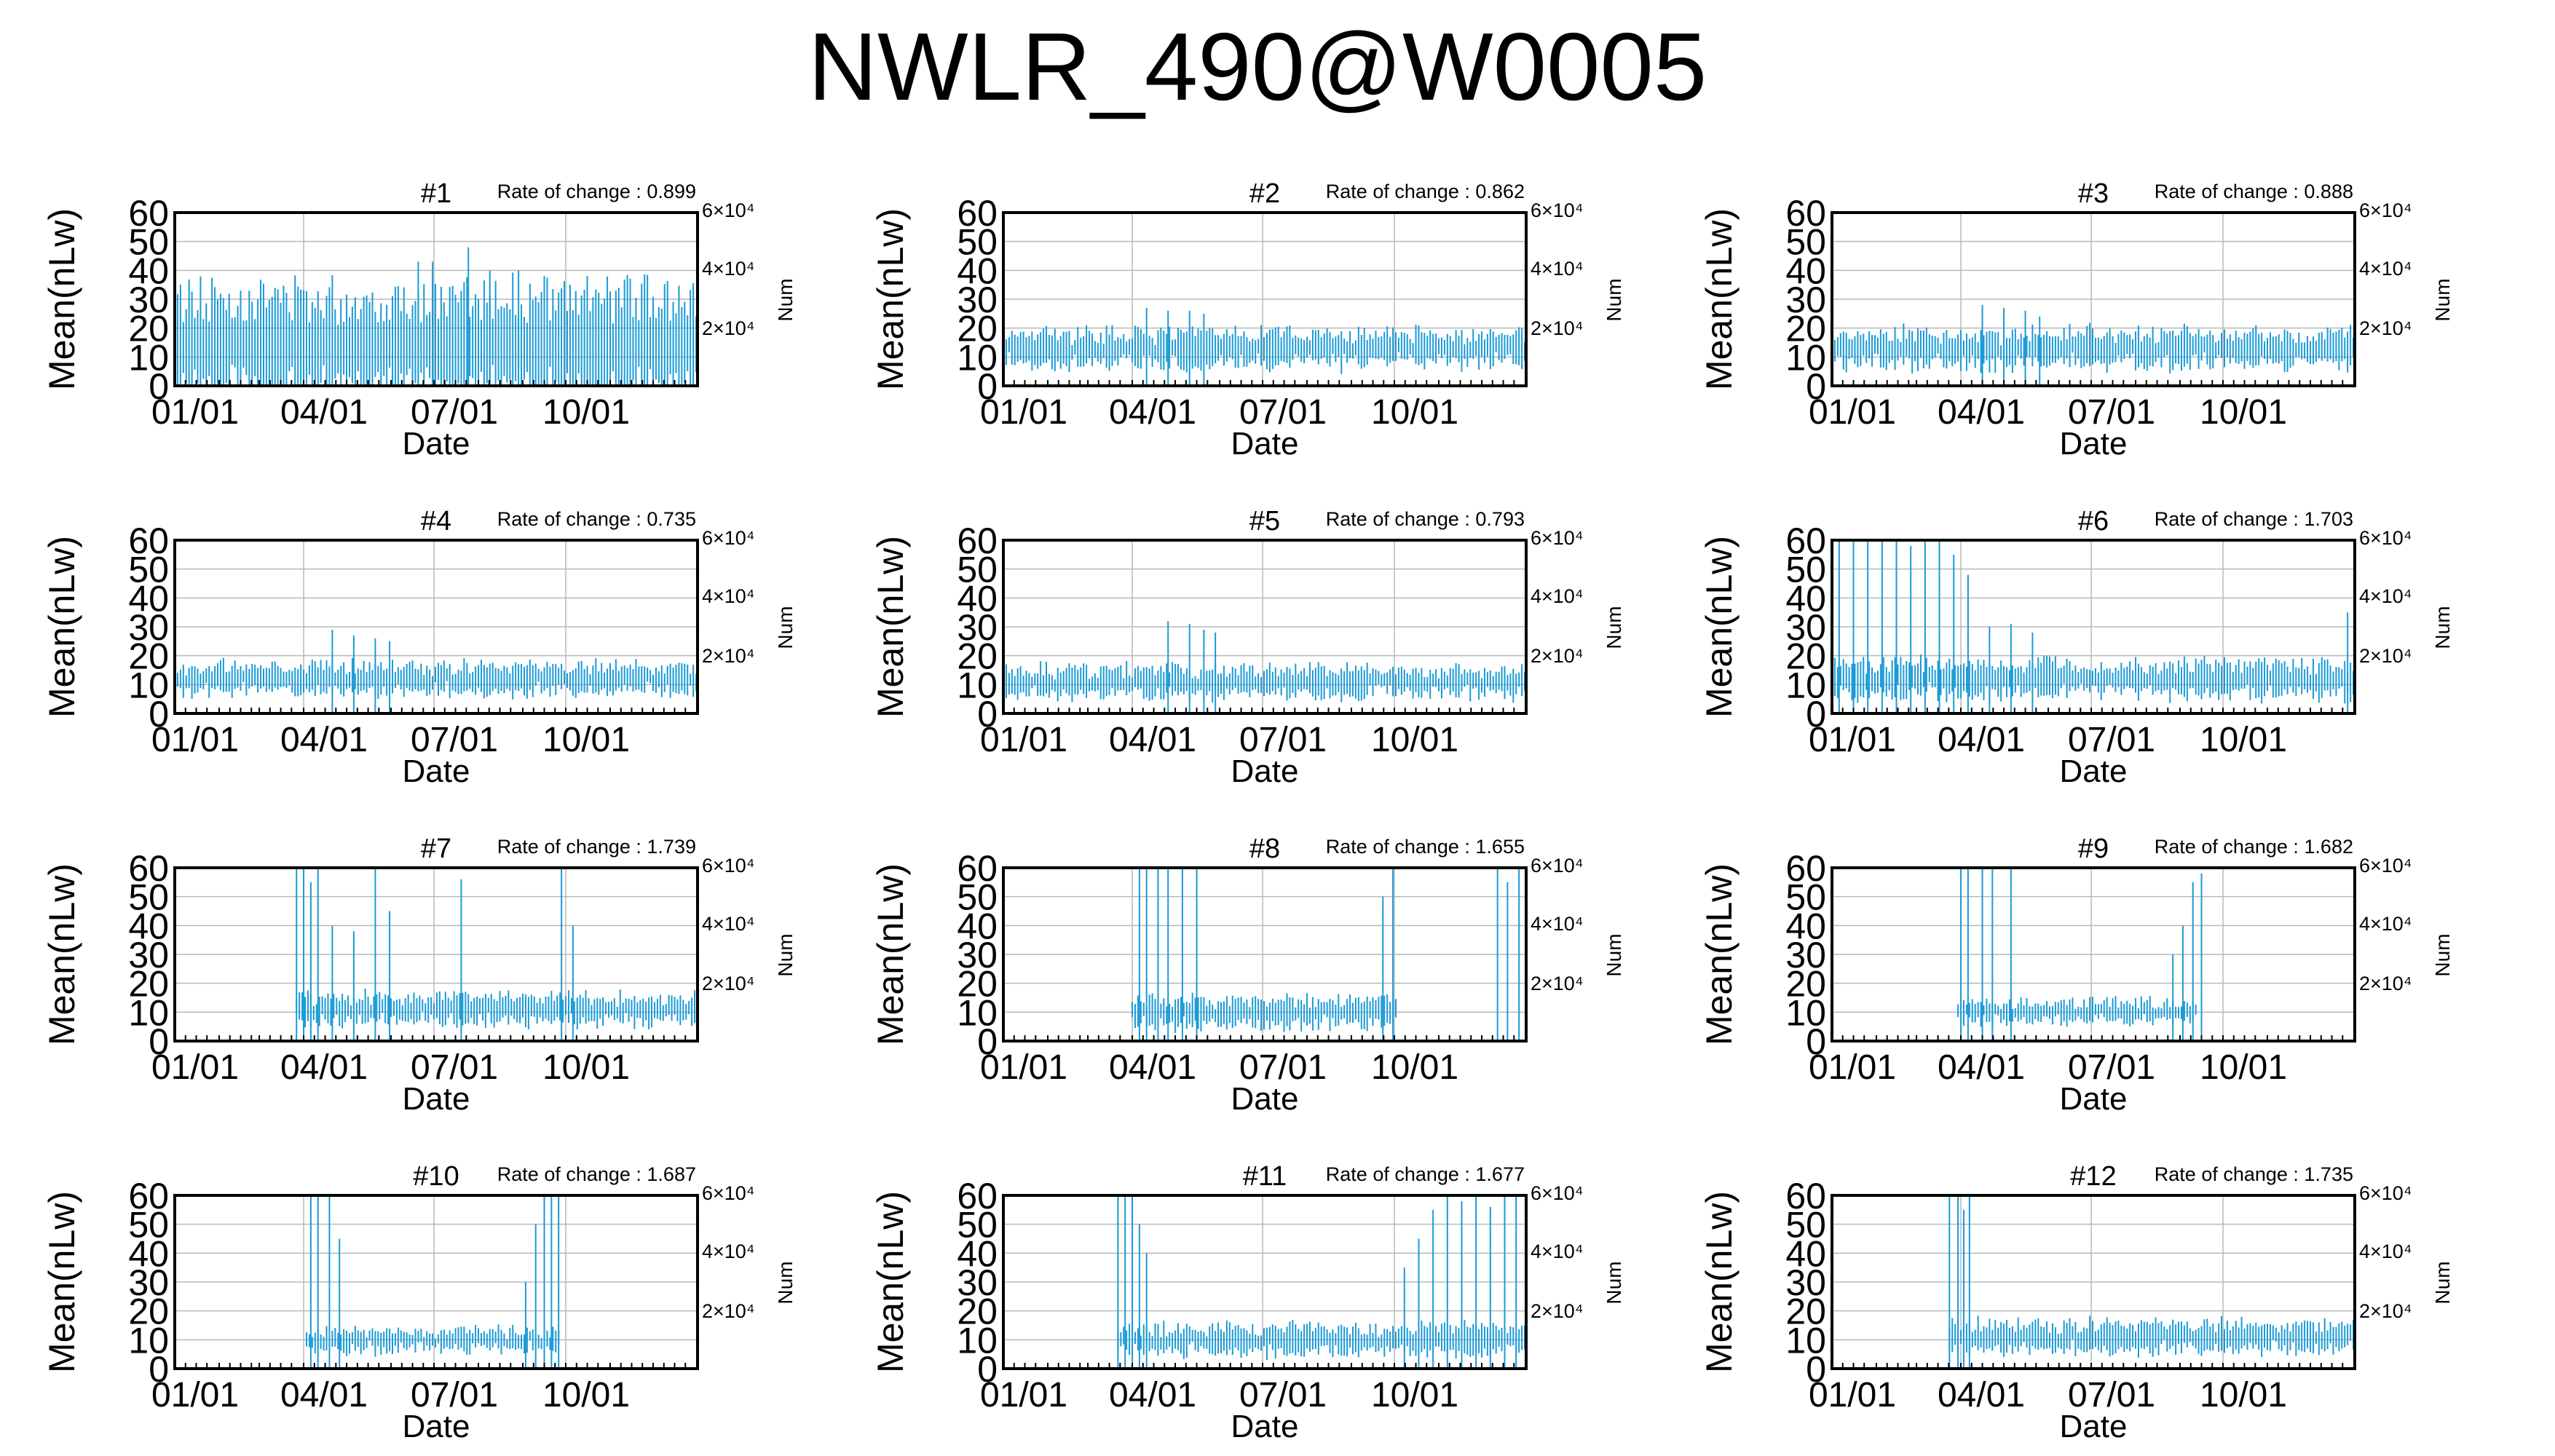  Describe the element at coordinates (596, 1174) in the screenshot. I see `rate-of-change-label: Rate of change : 1.687` at that location.